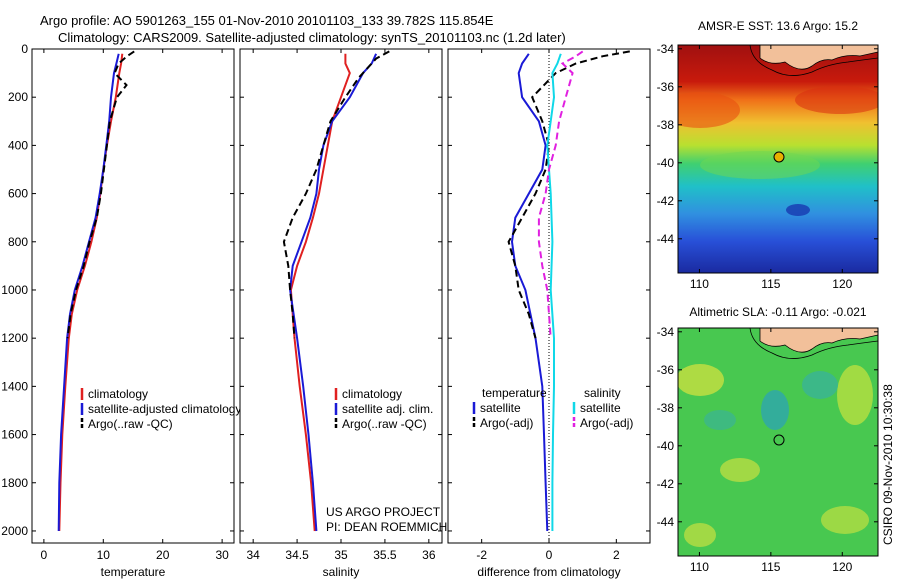 This screenshot has width=900, height=585. Describe the element at coordinates (888, 464) in the screenshot. I see `credit-label: CSIRO 09-Nov-2010 10:30:38` at that location.